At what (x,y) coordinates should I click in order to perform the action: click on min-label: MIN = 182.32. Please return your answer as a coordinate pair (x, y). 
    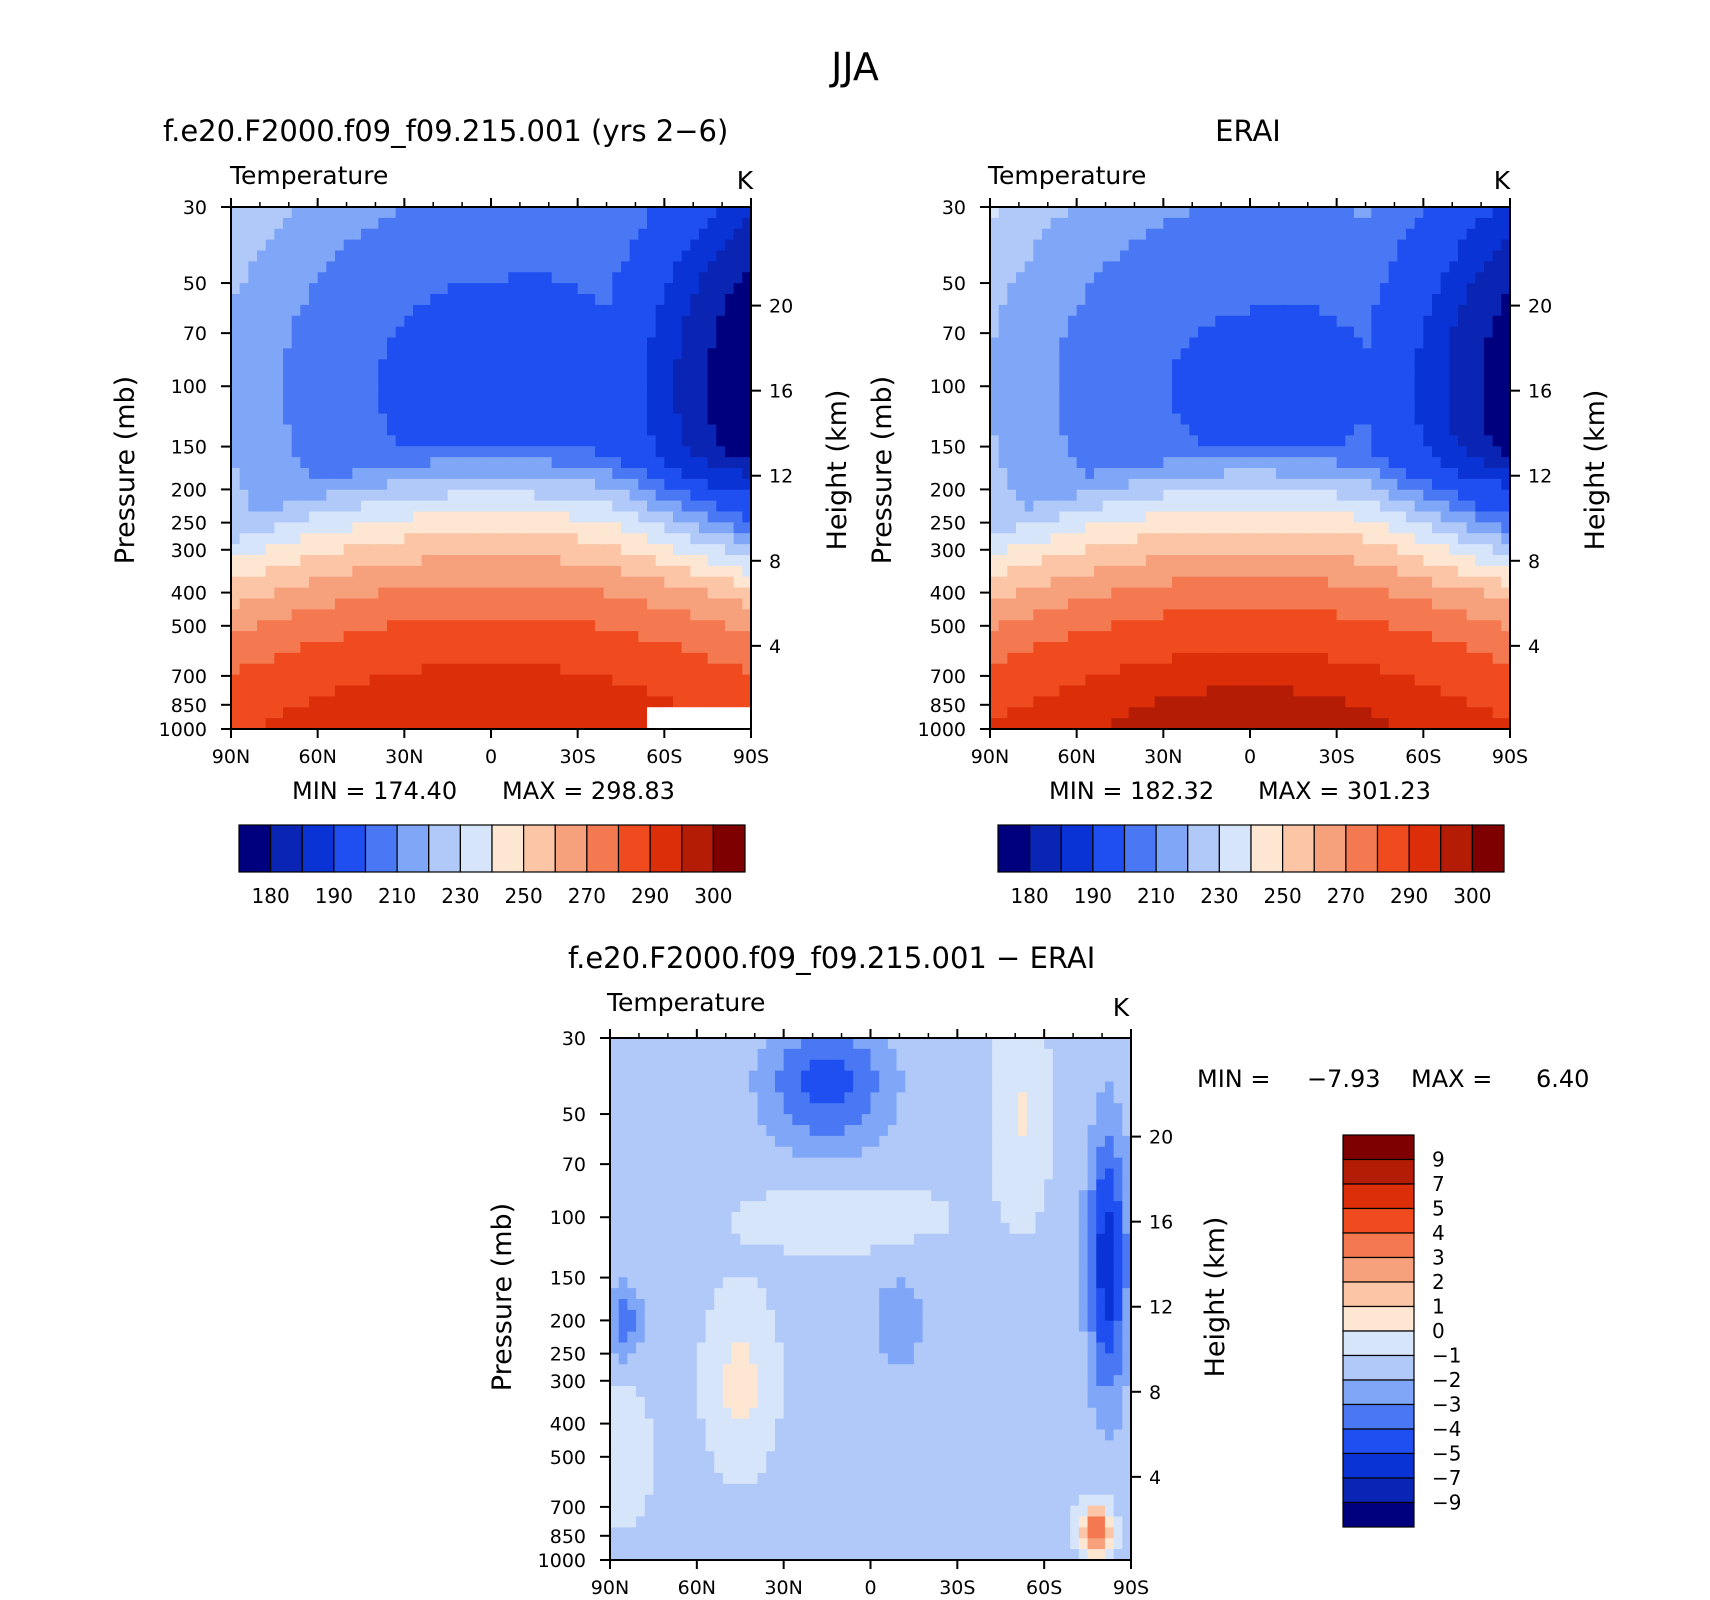
    Looking at the image, I should click on (1131, 791).